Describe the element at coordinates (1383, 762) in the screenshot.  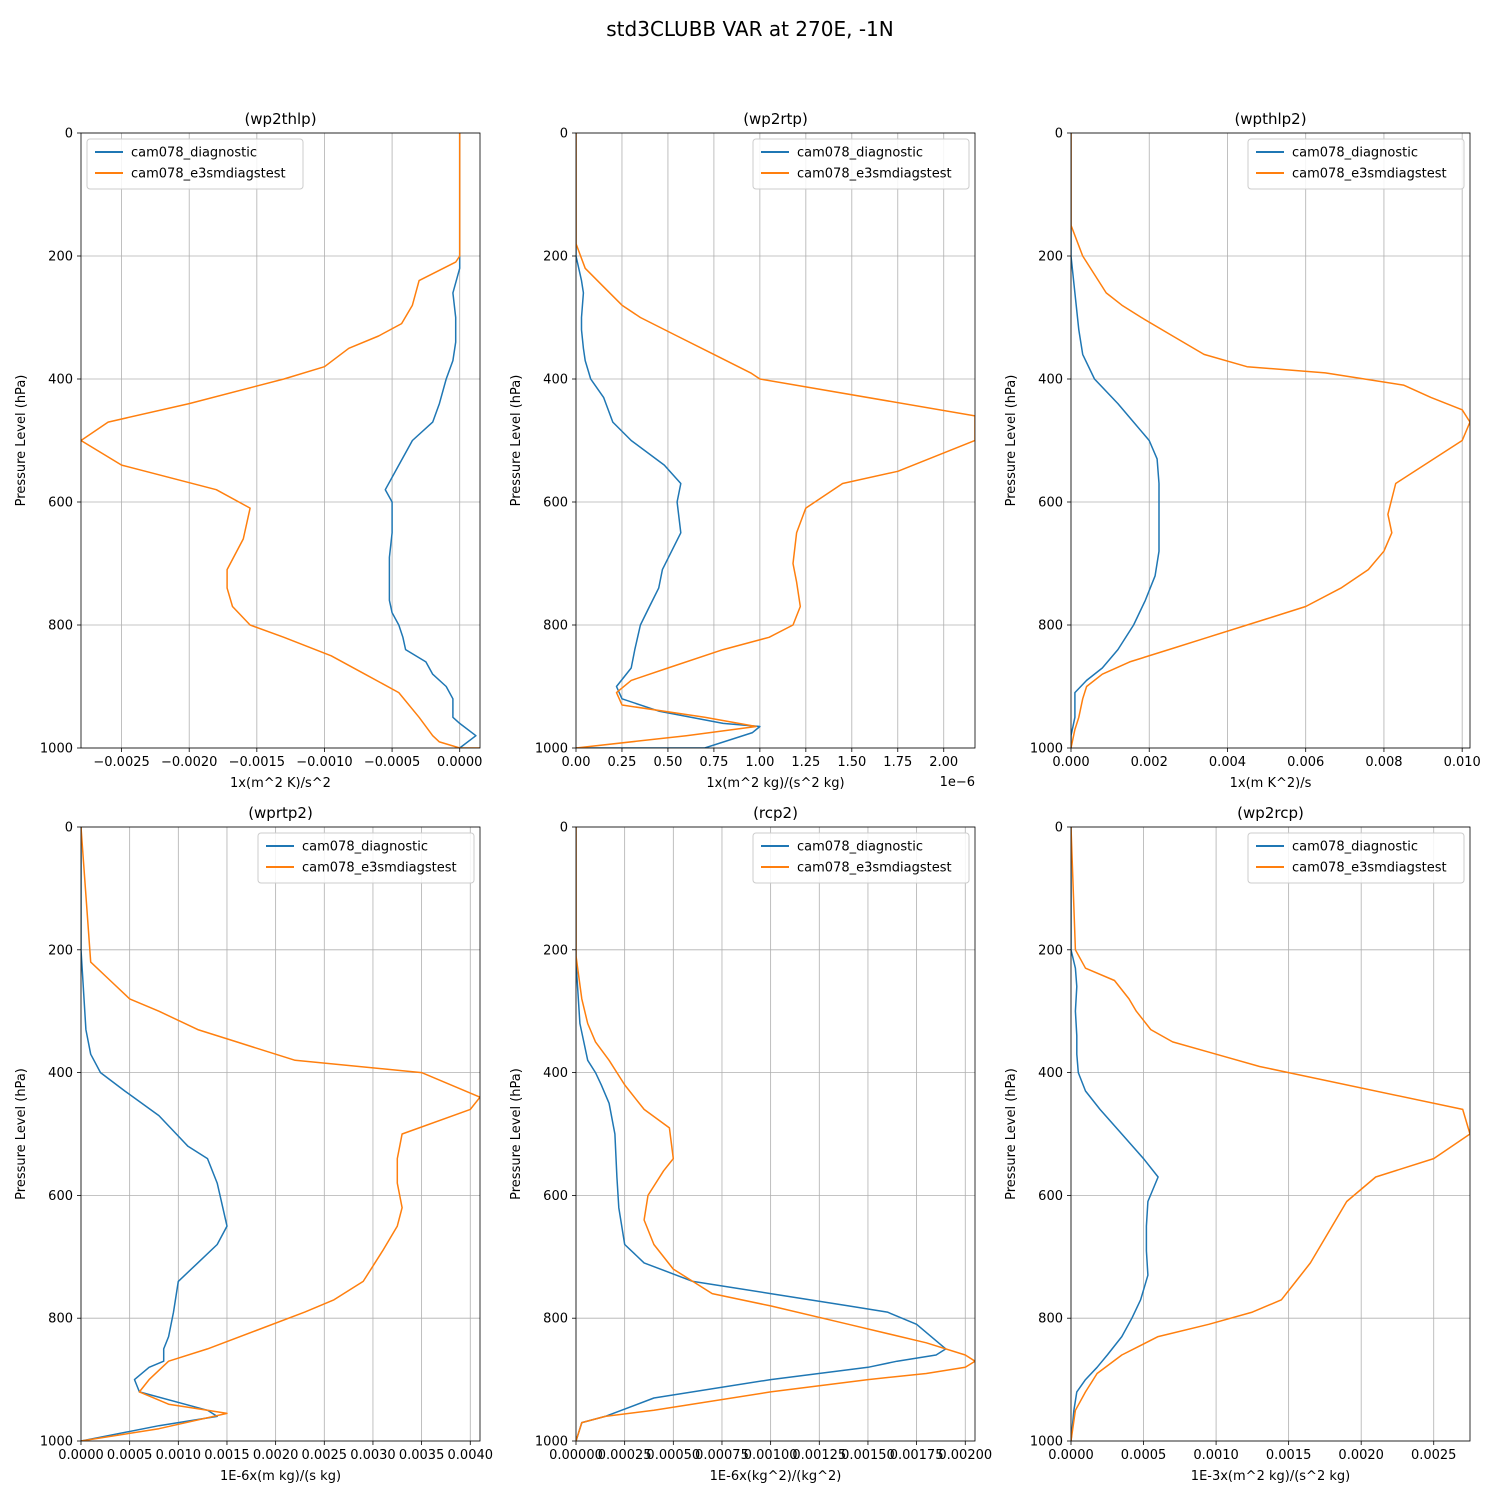
I see `x-tick-label: 0.008` at that location.